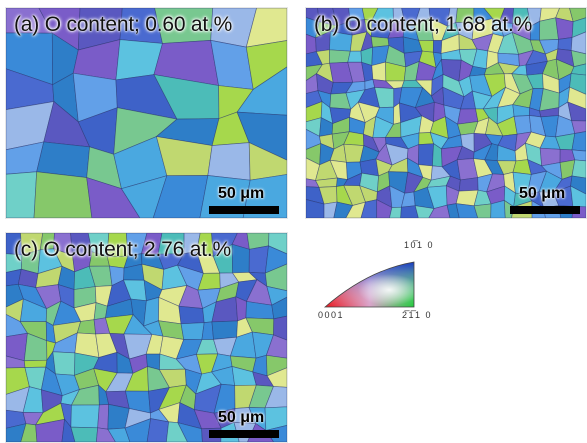 This screenshot has height=443, width=587. I want to click on scale-bar-label-b: 50 μm, so click(542, 193).